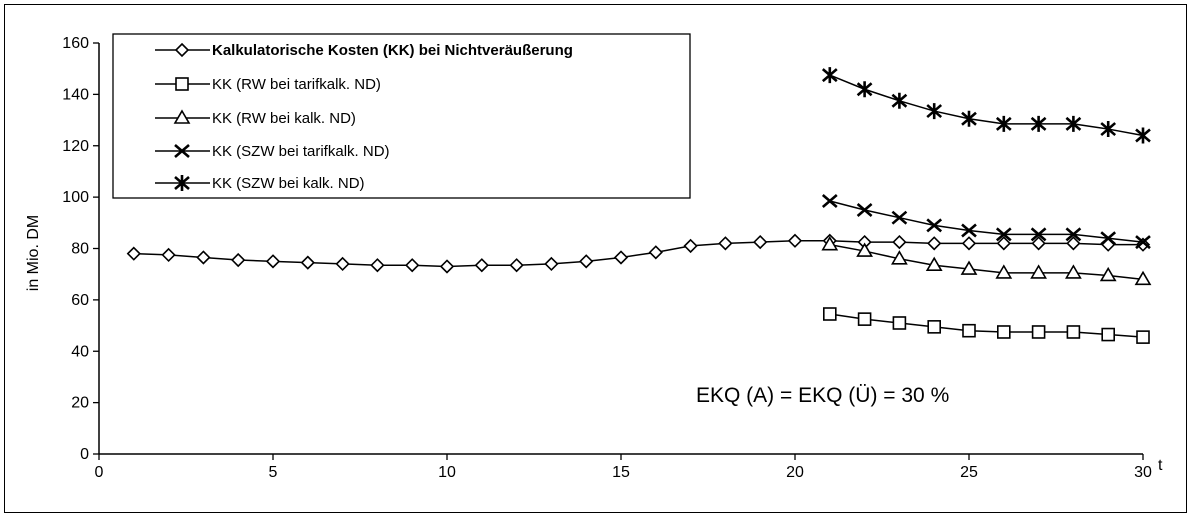 This screenshot has height=518, width=1195. What do you see at coordinates (621, 472) in the screenshot?
I see `x-tick-label: 15` at bounding box center [621, 472].